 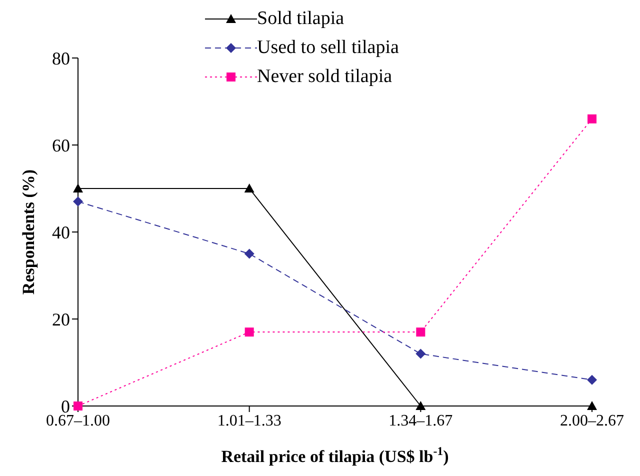 I want to click on y-tick-label: 40, so click(x=61, y=232).